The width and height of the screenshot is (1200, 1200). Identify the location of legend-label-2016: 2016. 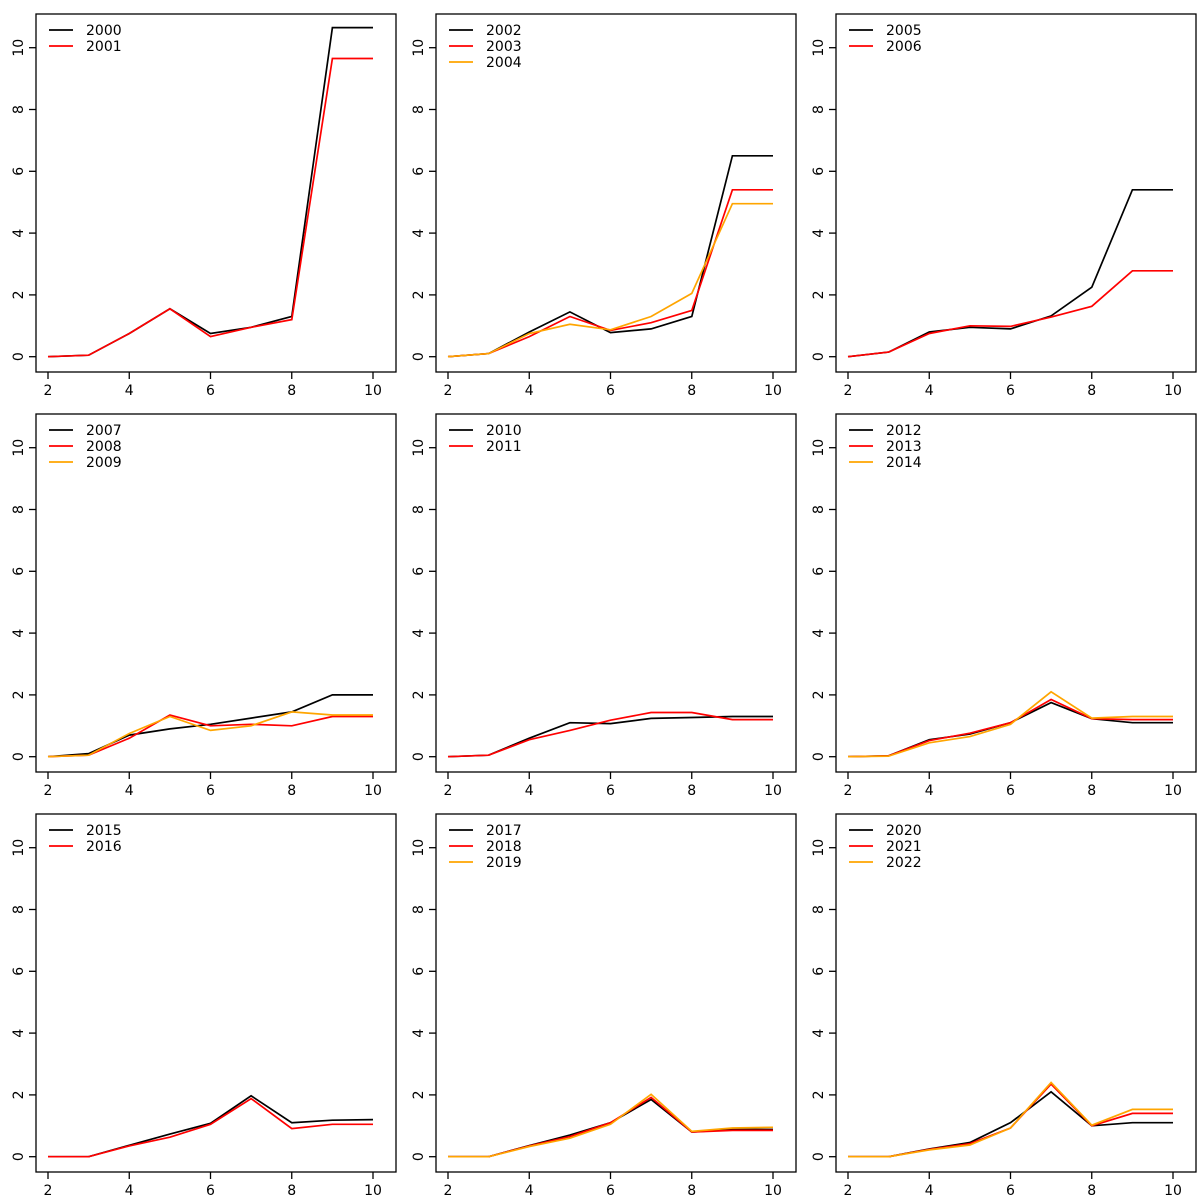
(104, 847).